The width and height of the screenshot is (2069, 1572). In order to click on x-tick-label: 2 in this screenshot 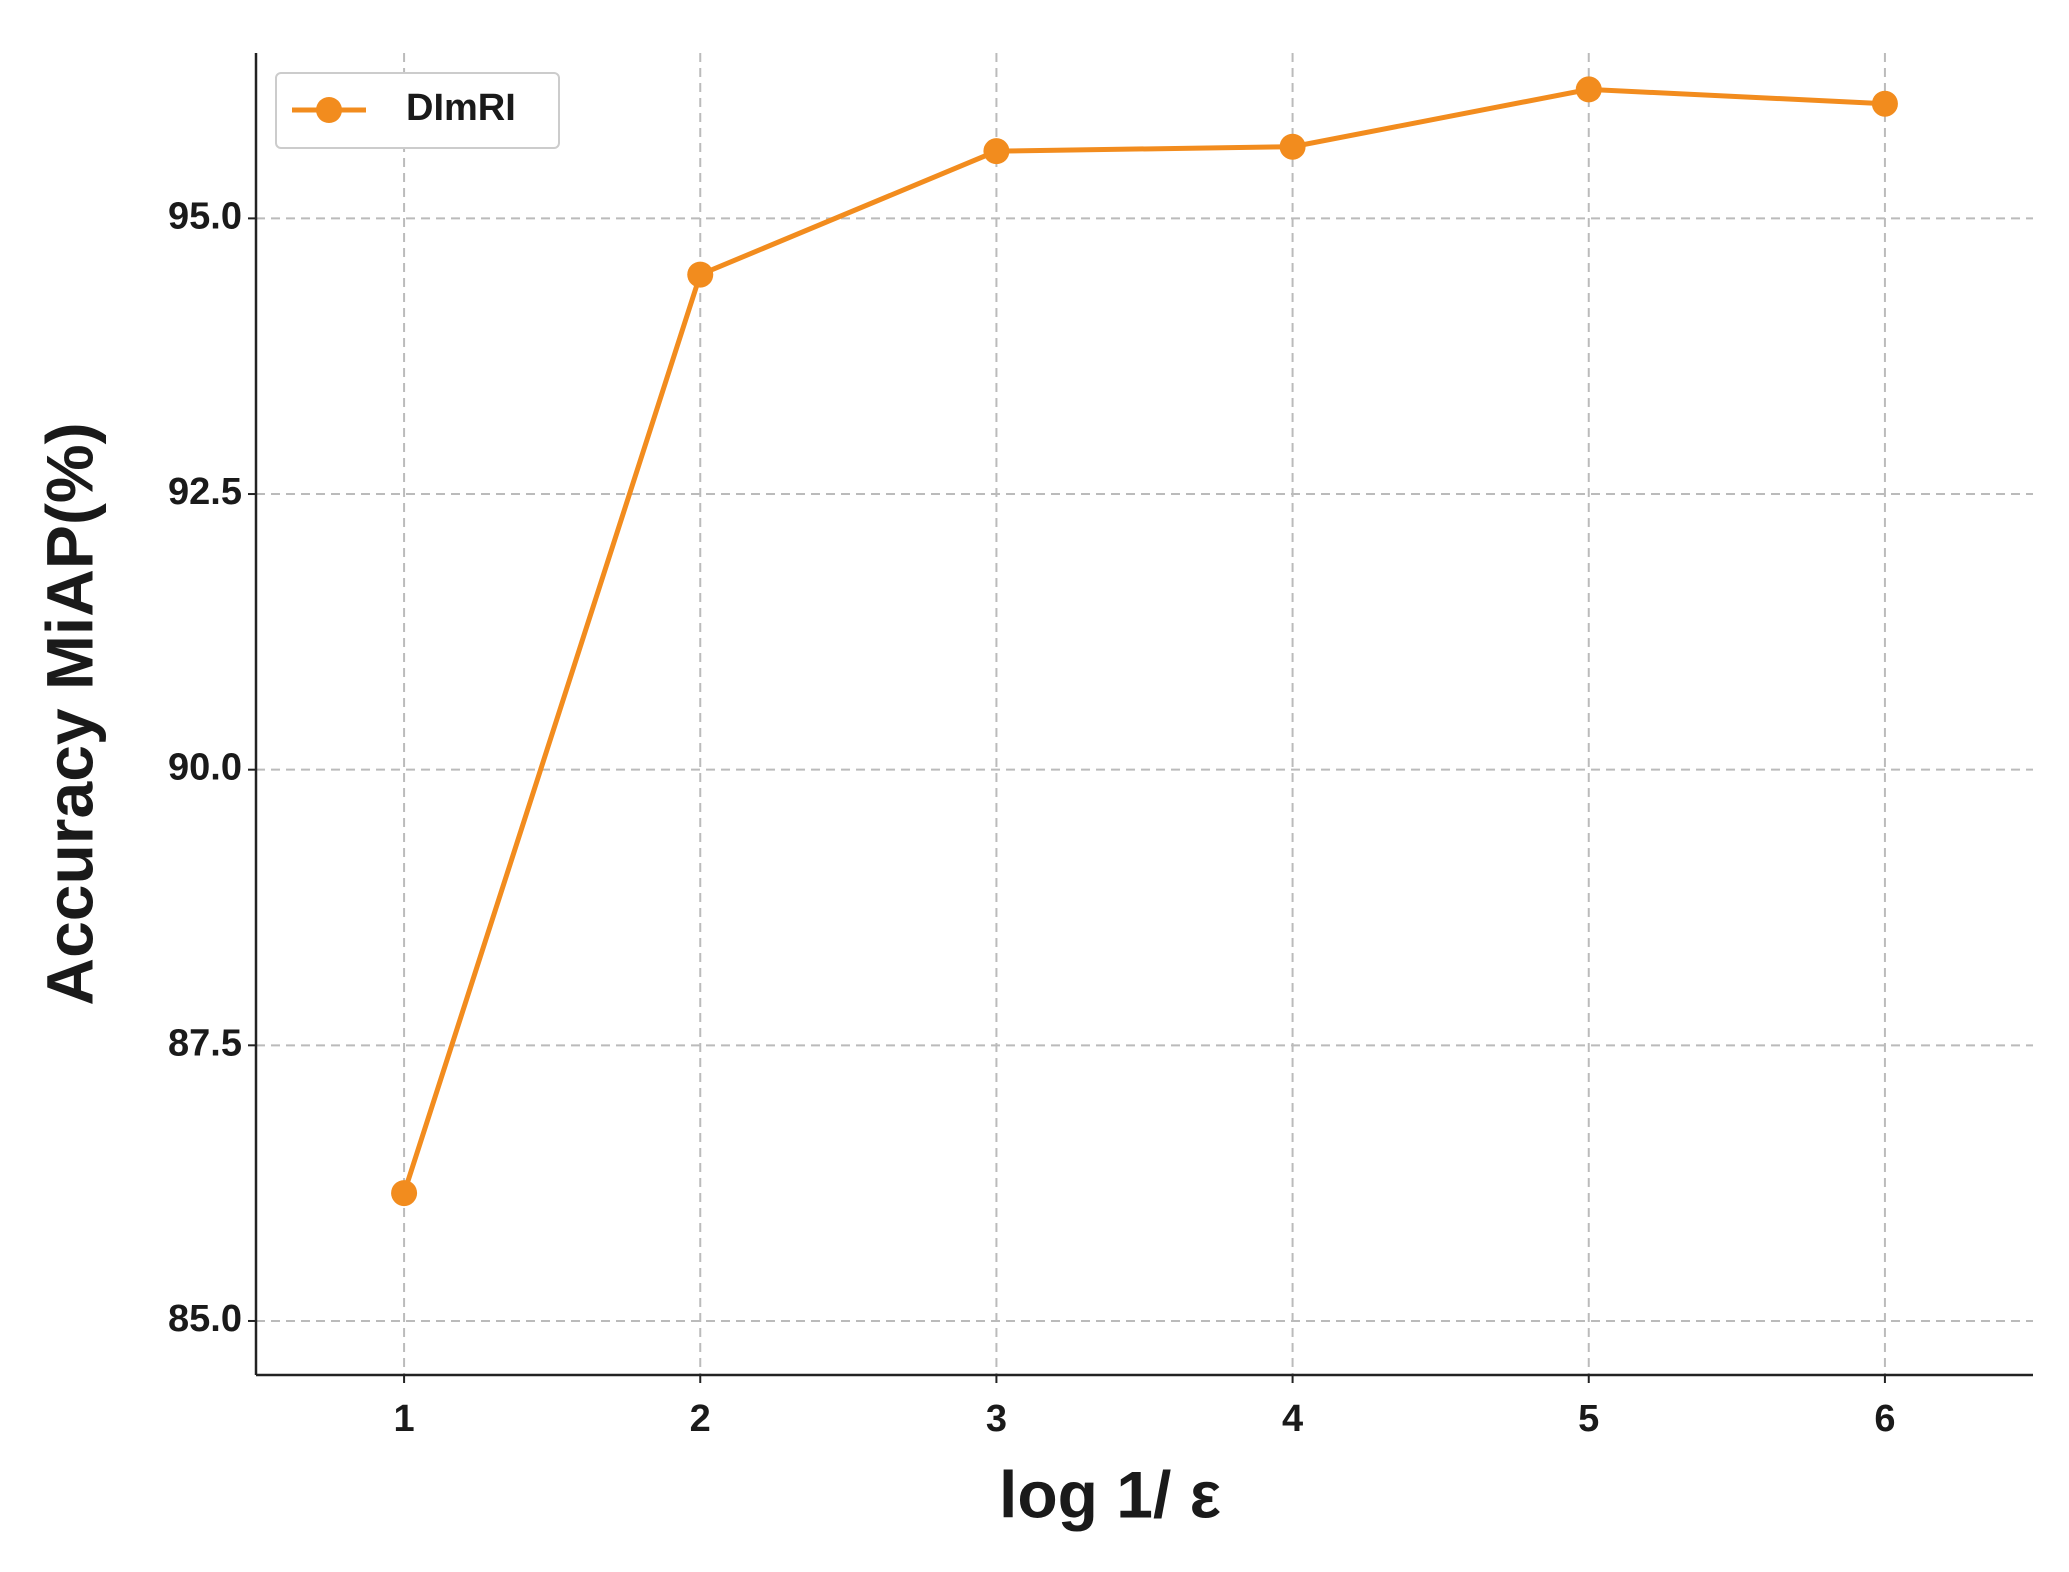, I will do `click(700, 1419)`.